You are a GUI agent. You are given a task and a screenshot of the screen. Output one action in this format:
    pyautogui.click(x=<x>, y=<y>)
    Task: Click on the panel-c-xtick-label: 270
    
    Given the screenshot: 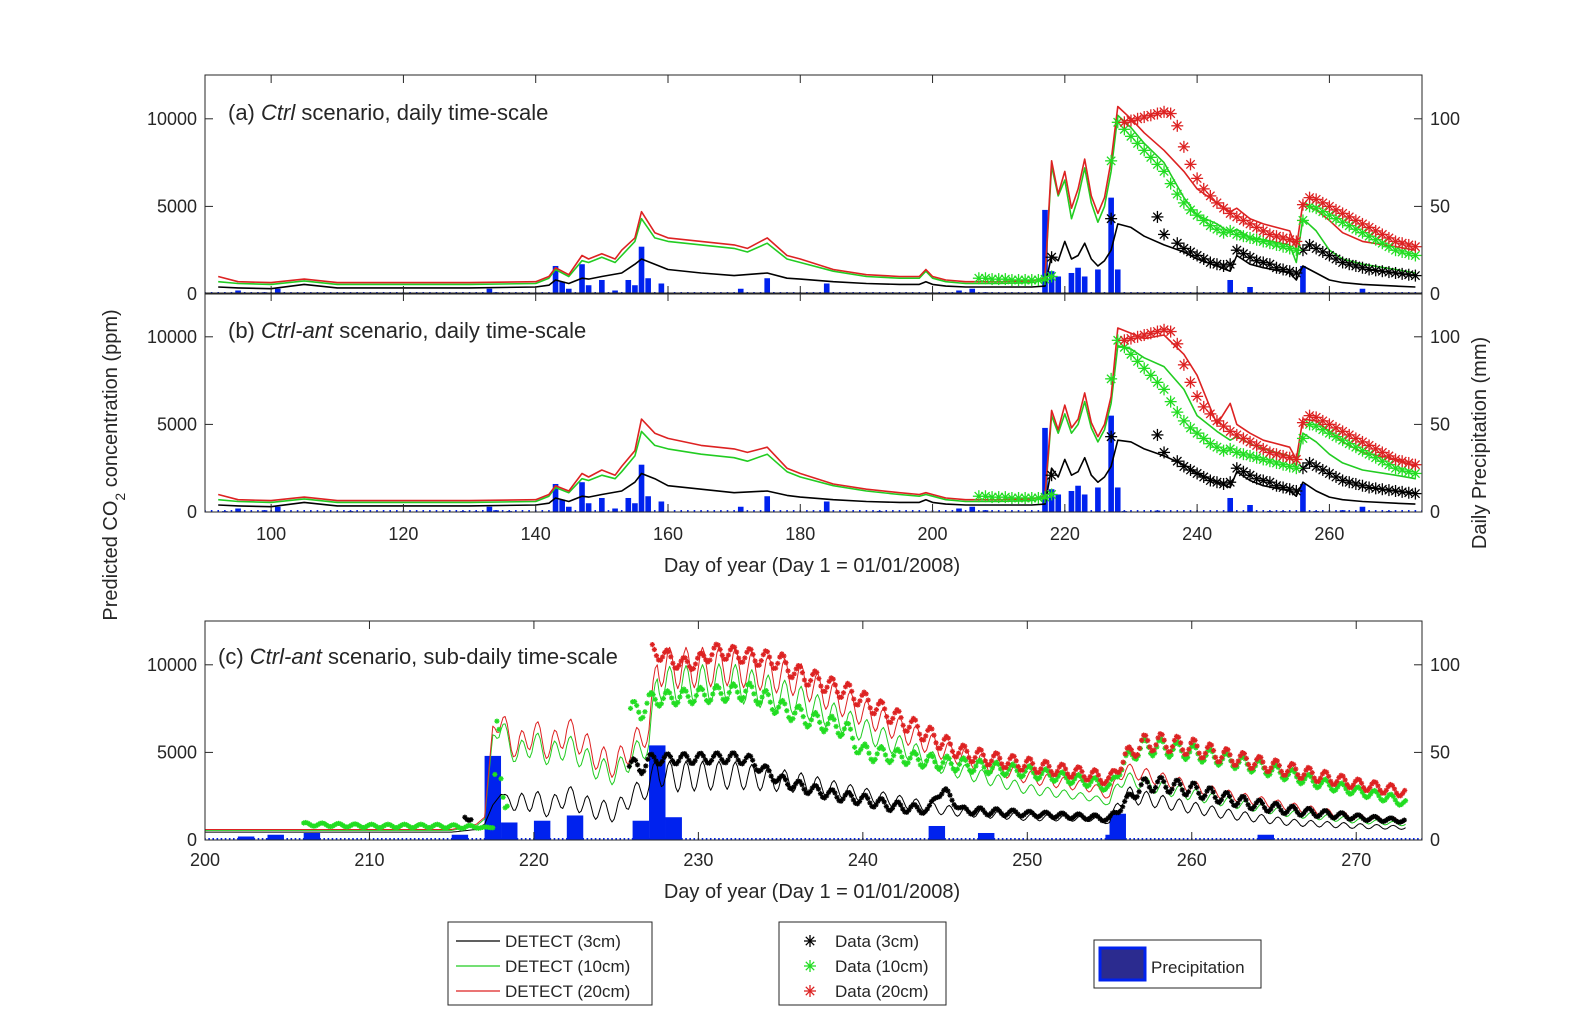 What is the action you would take?
    pyautogui.click(x=1356, y=860)
    